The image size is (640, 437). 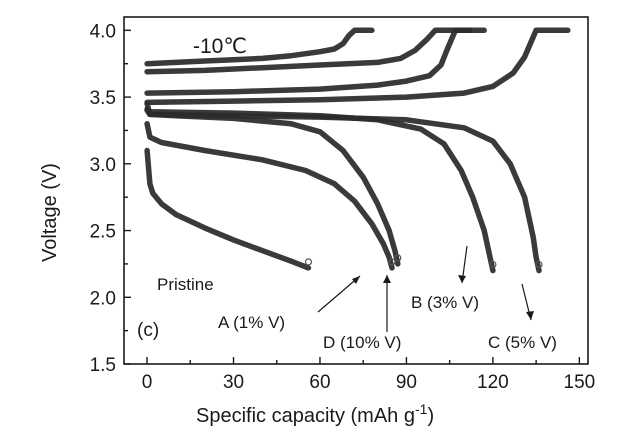 I want to click on temperature-label: -10℃, so click(x=220, y=46).